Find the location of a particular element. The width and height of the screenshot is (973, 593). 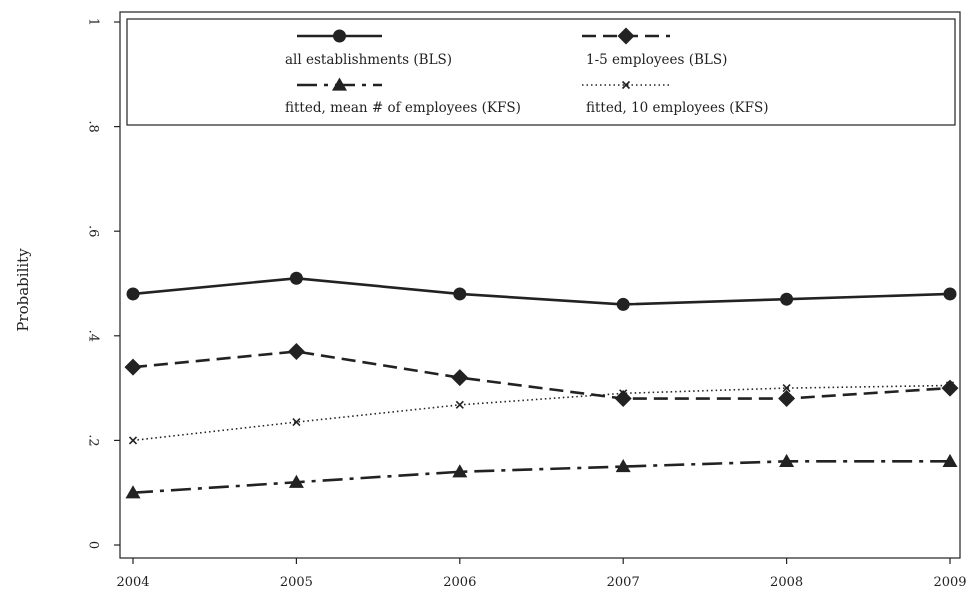

y-tick-label: 1 is located at coordinates (92, 22).